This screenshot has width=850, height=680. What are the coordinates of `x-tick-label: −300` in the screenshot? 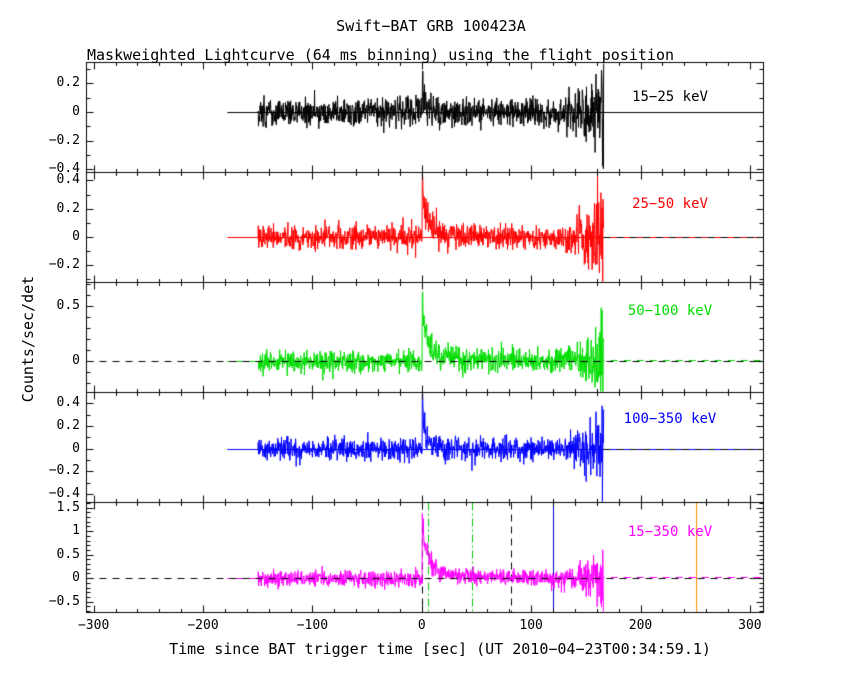 It's located at (93, 625).